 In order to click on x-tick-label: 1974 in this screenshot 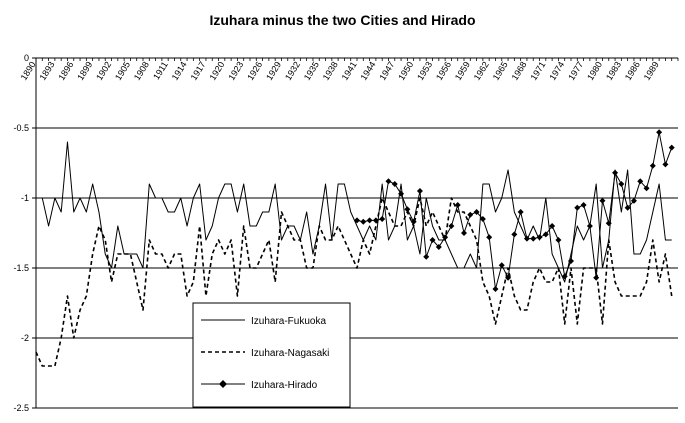, I will do `click(556, 71)`.